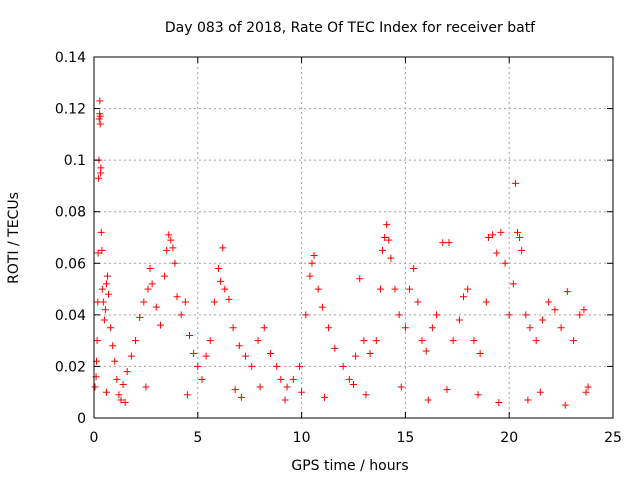 The image size is (640, 480). Describe the element at coordinates (81, 419) in the screenshot. I see `y-tick-label: 0` at that location.